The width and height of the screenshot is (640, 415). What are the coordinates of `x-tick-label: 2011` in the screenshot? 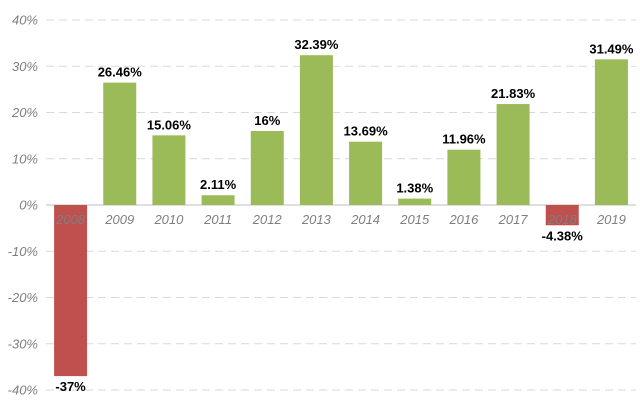 It's located at (217, 219).